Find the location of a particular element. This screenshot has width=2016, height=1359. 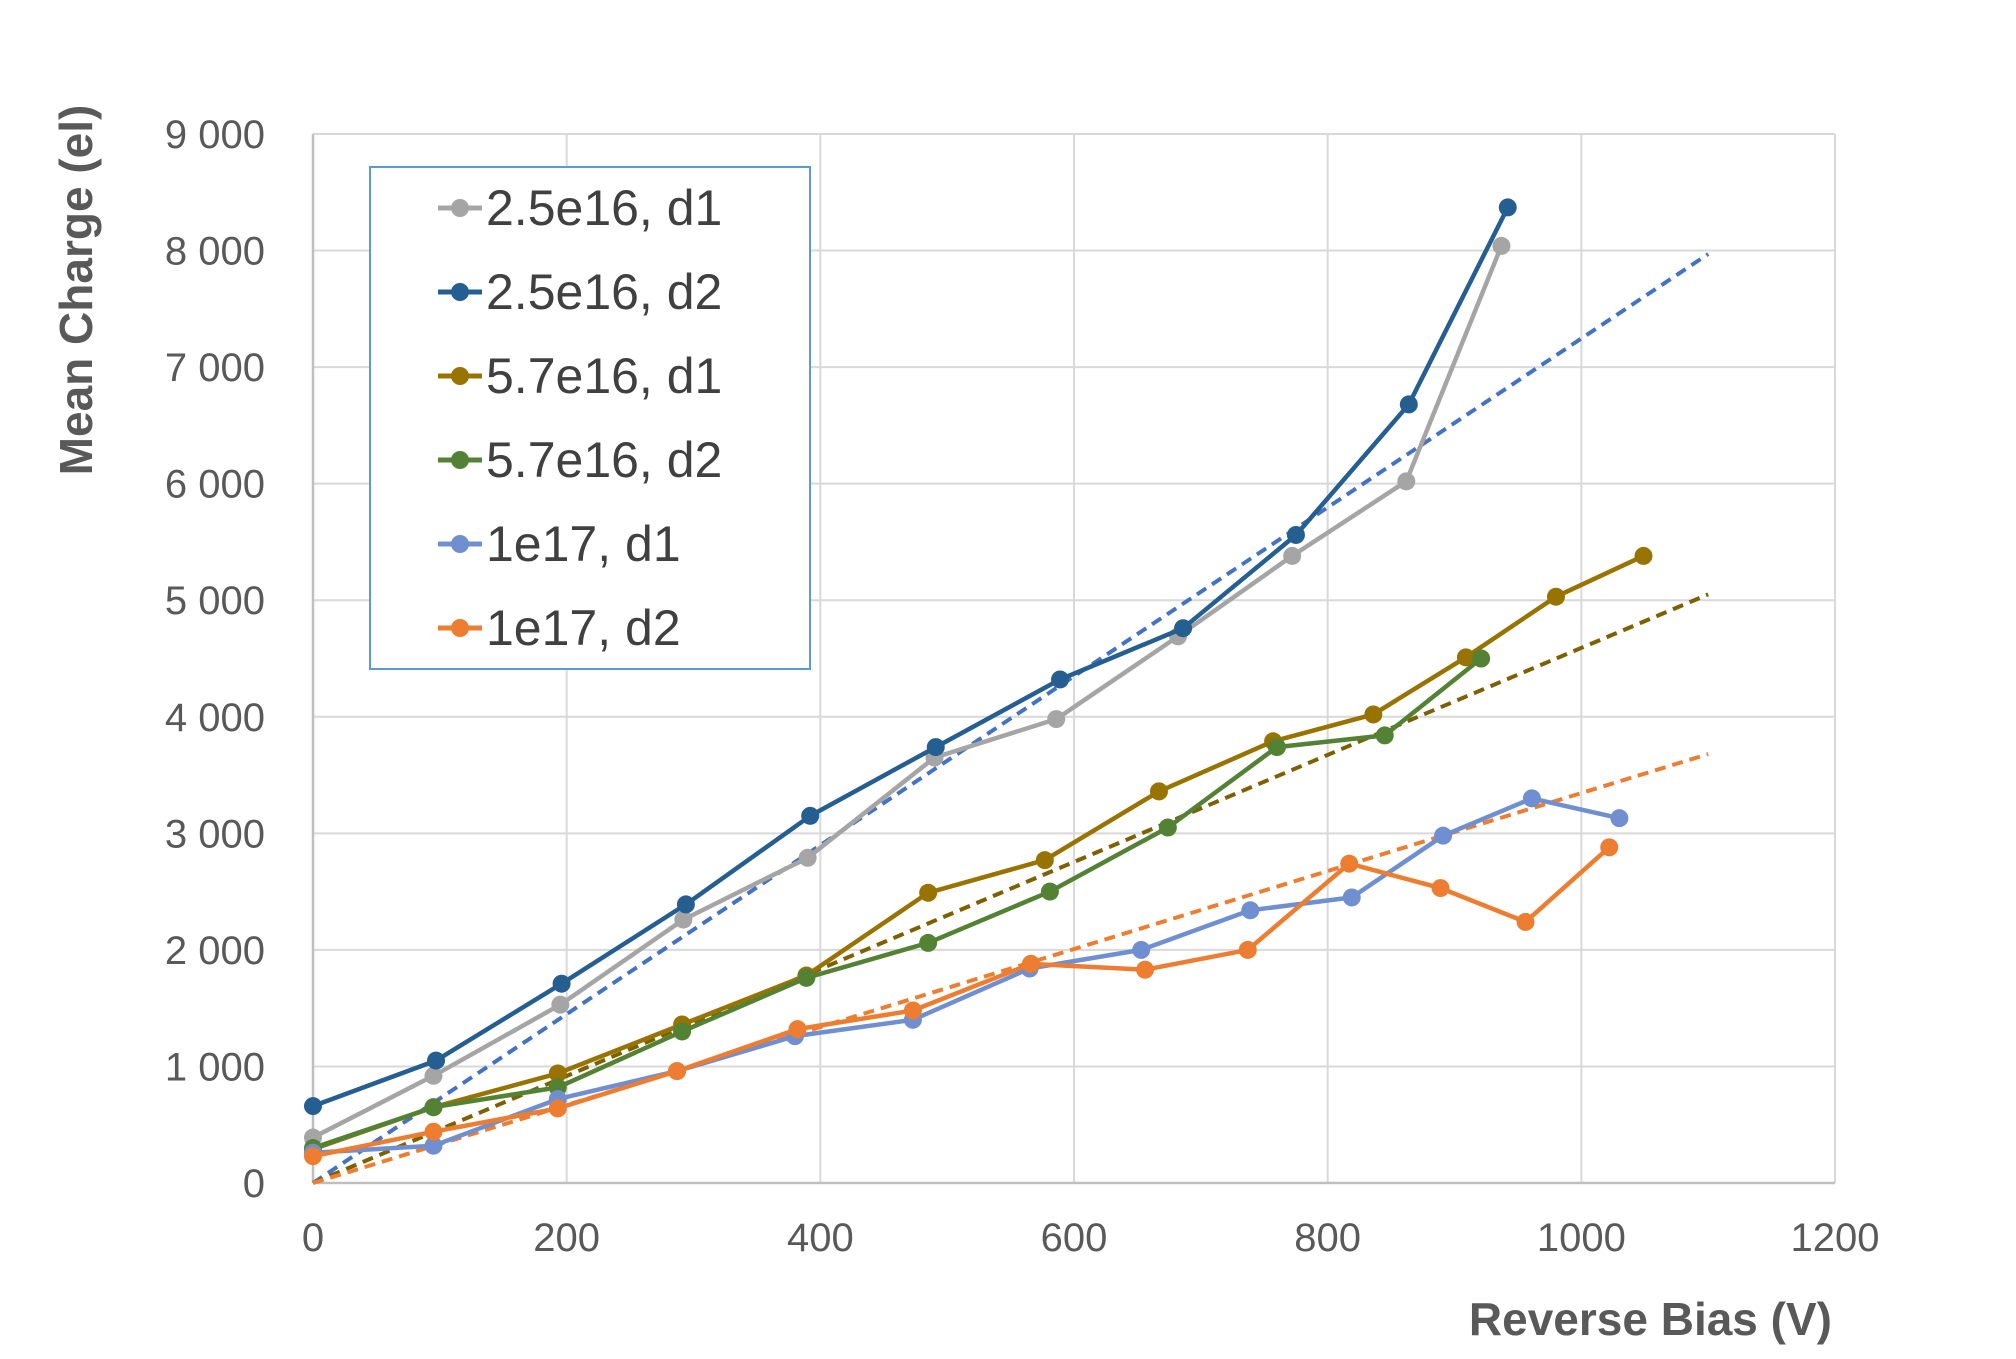

legend-label: 2.5e16, d1 is located at coordinates (604, 208).